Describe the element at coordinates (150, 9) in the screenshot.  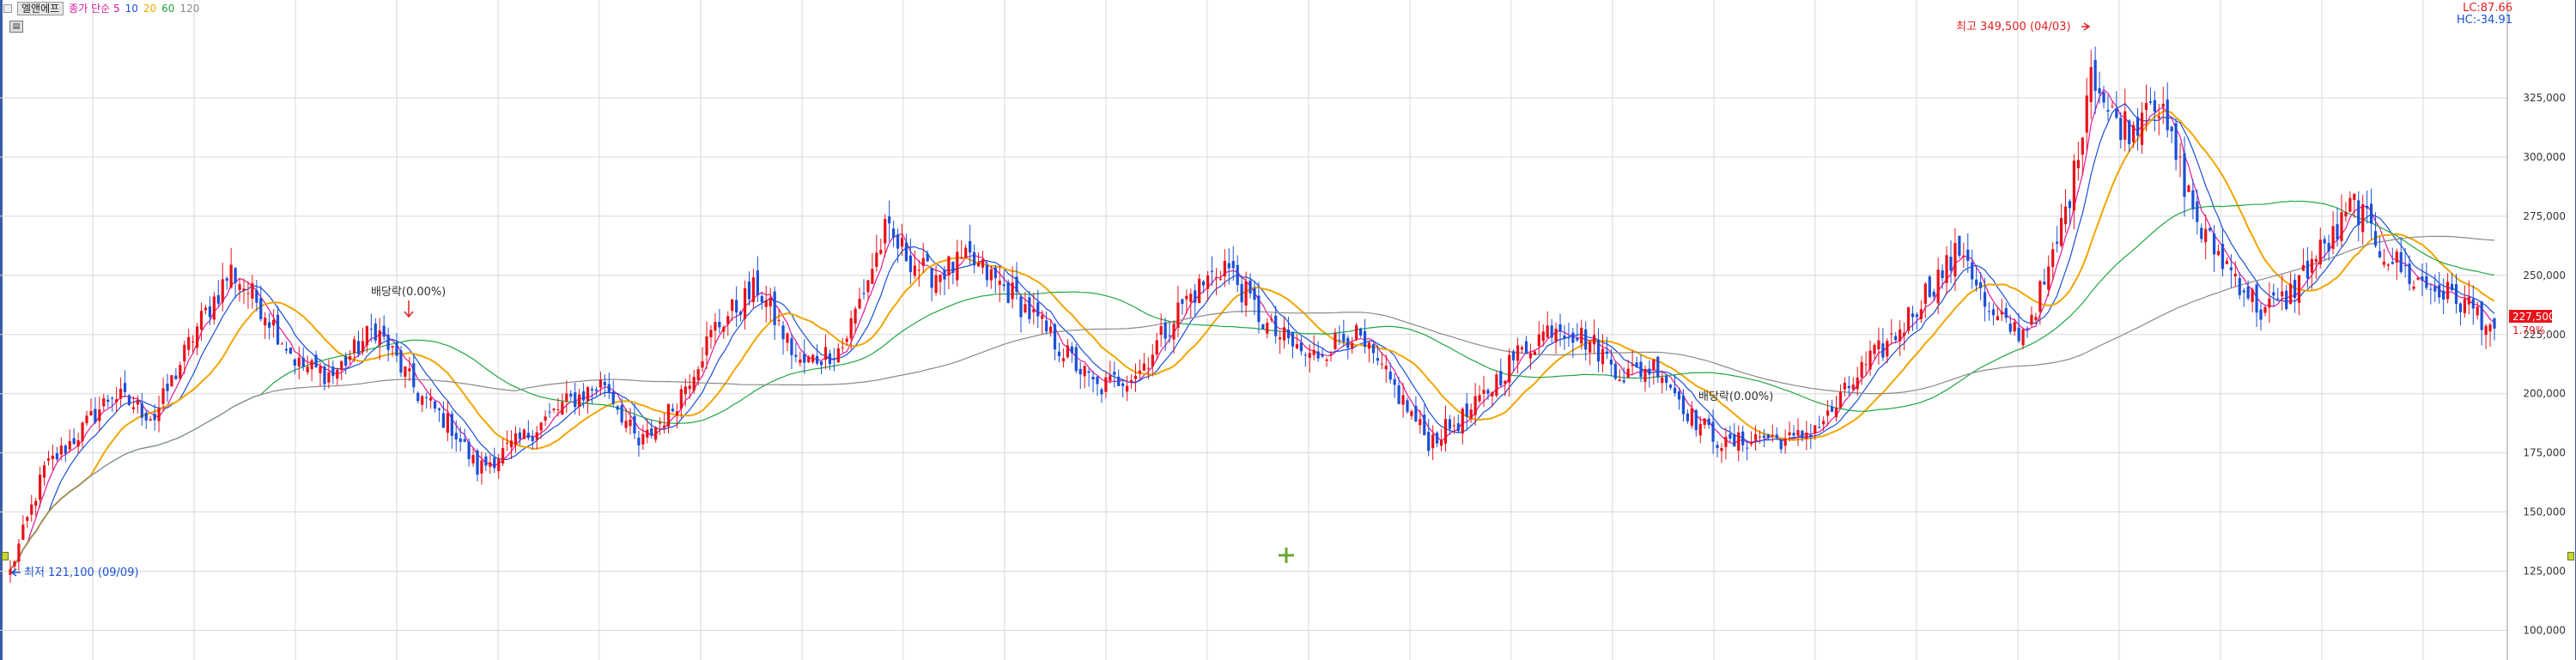
I see `ma20-label: 20` at that location.